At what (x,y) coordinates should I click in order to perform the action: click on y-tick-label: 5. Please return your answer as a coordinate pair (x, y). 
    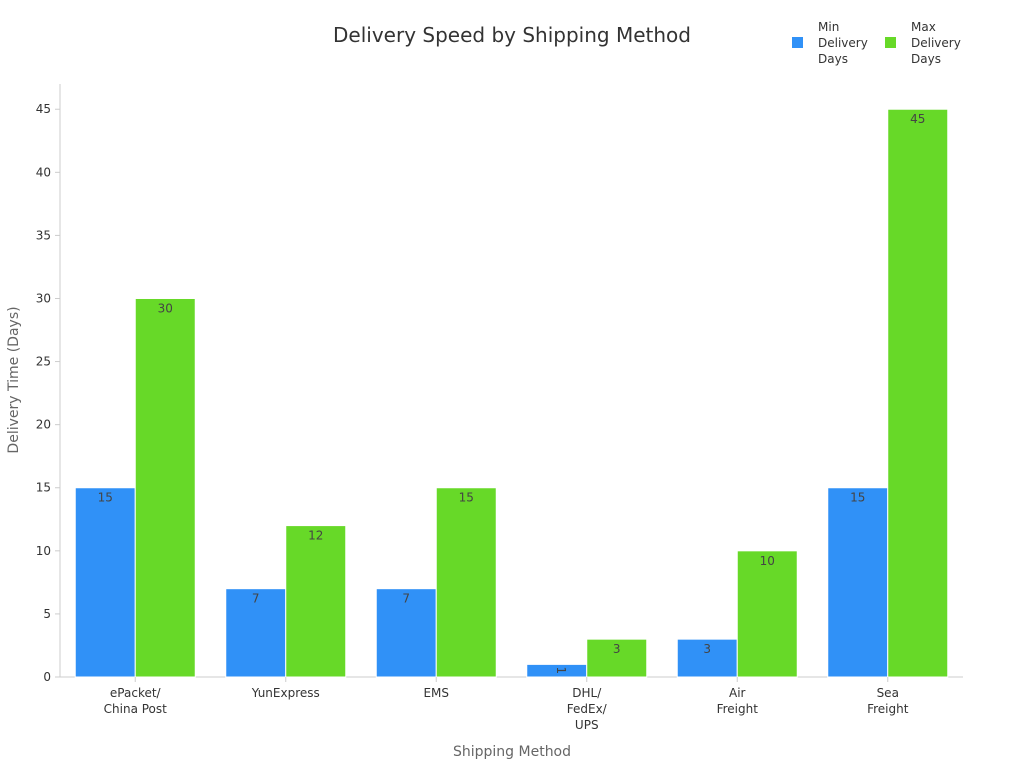
    Looking at the image, I should click on (47, 614).